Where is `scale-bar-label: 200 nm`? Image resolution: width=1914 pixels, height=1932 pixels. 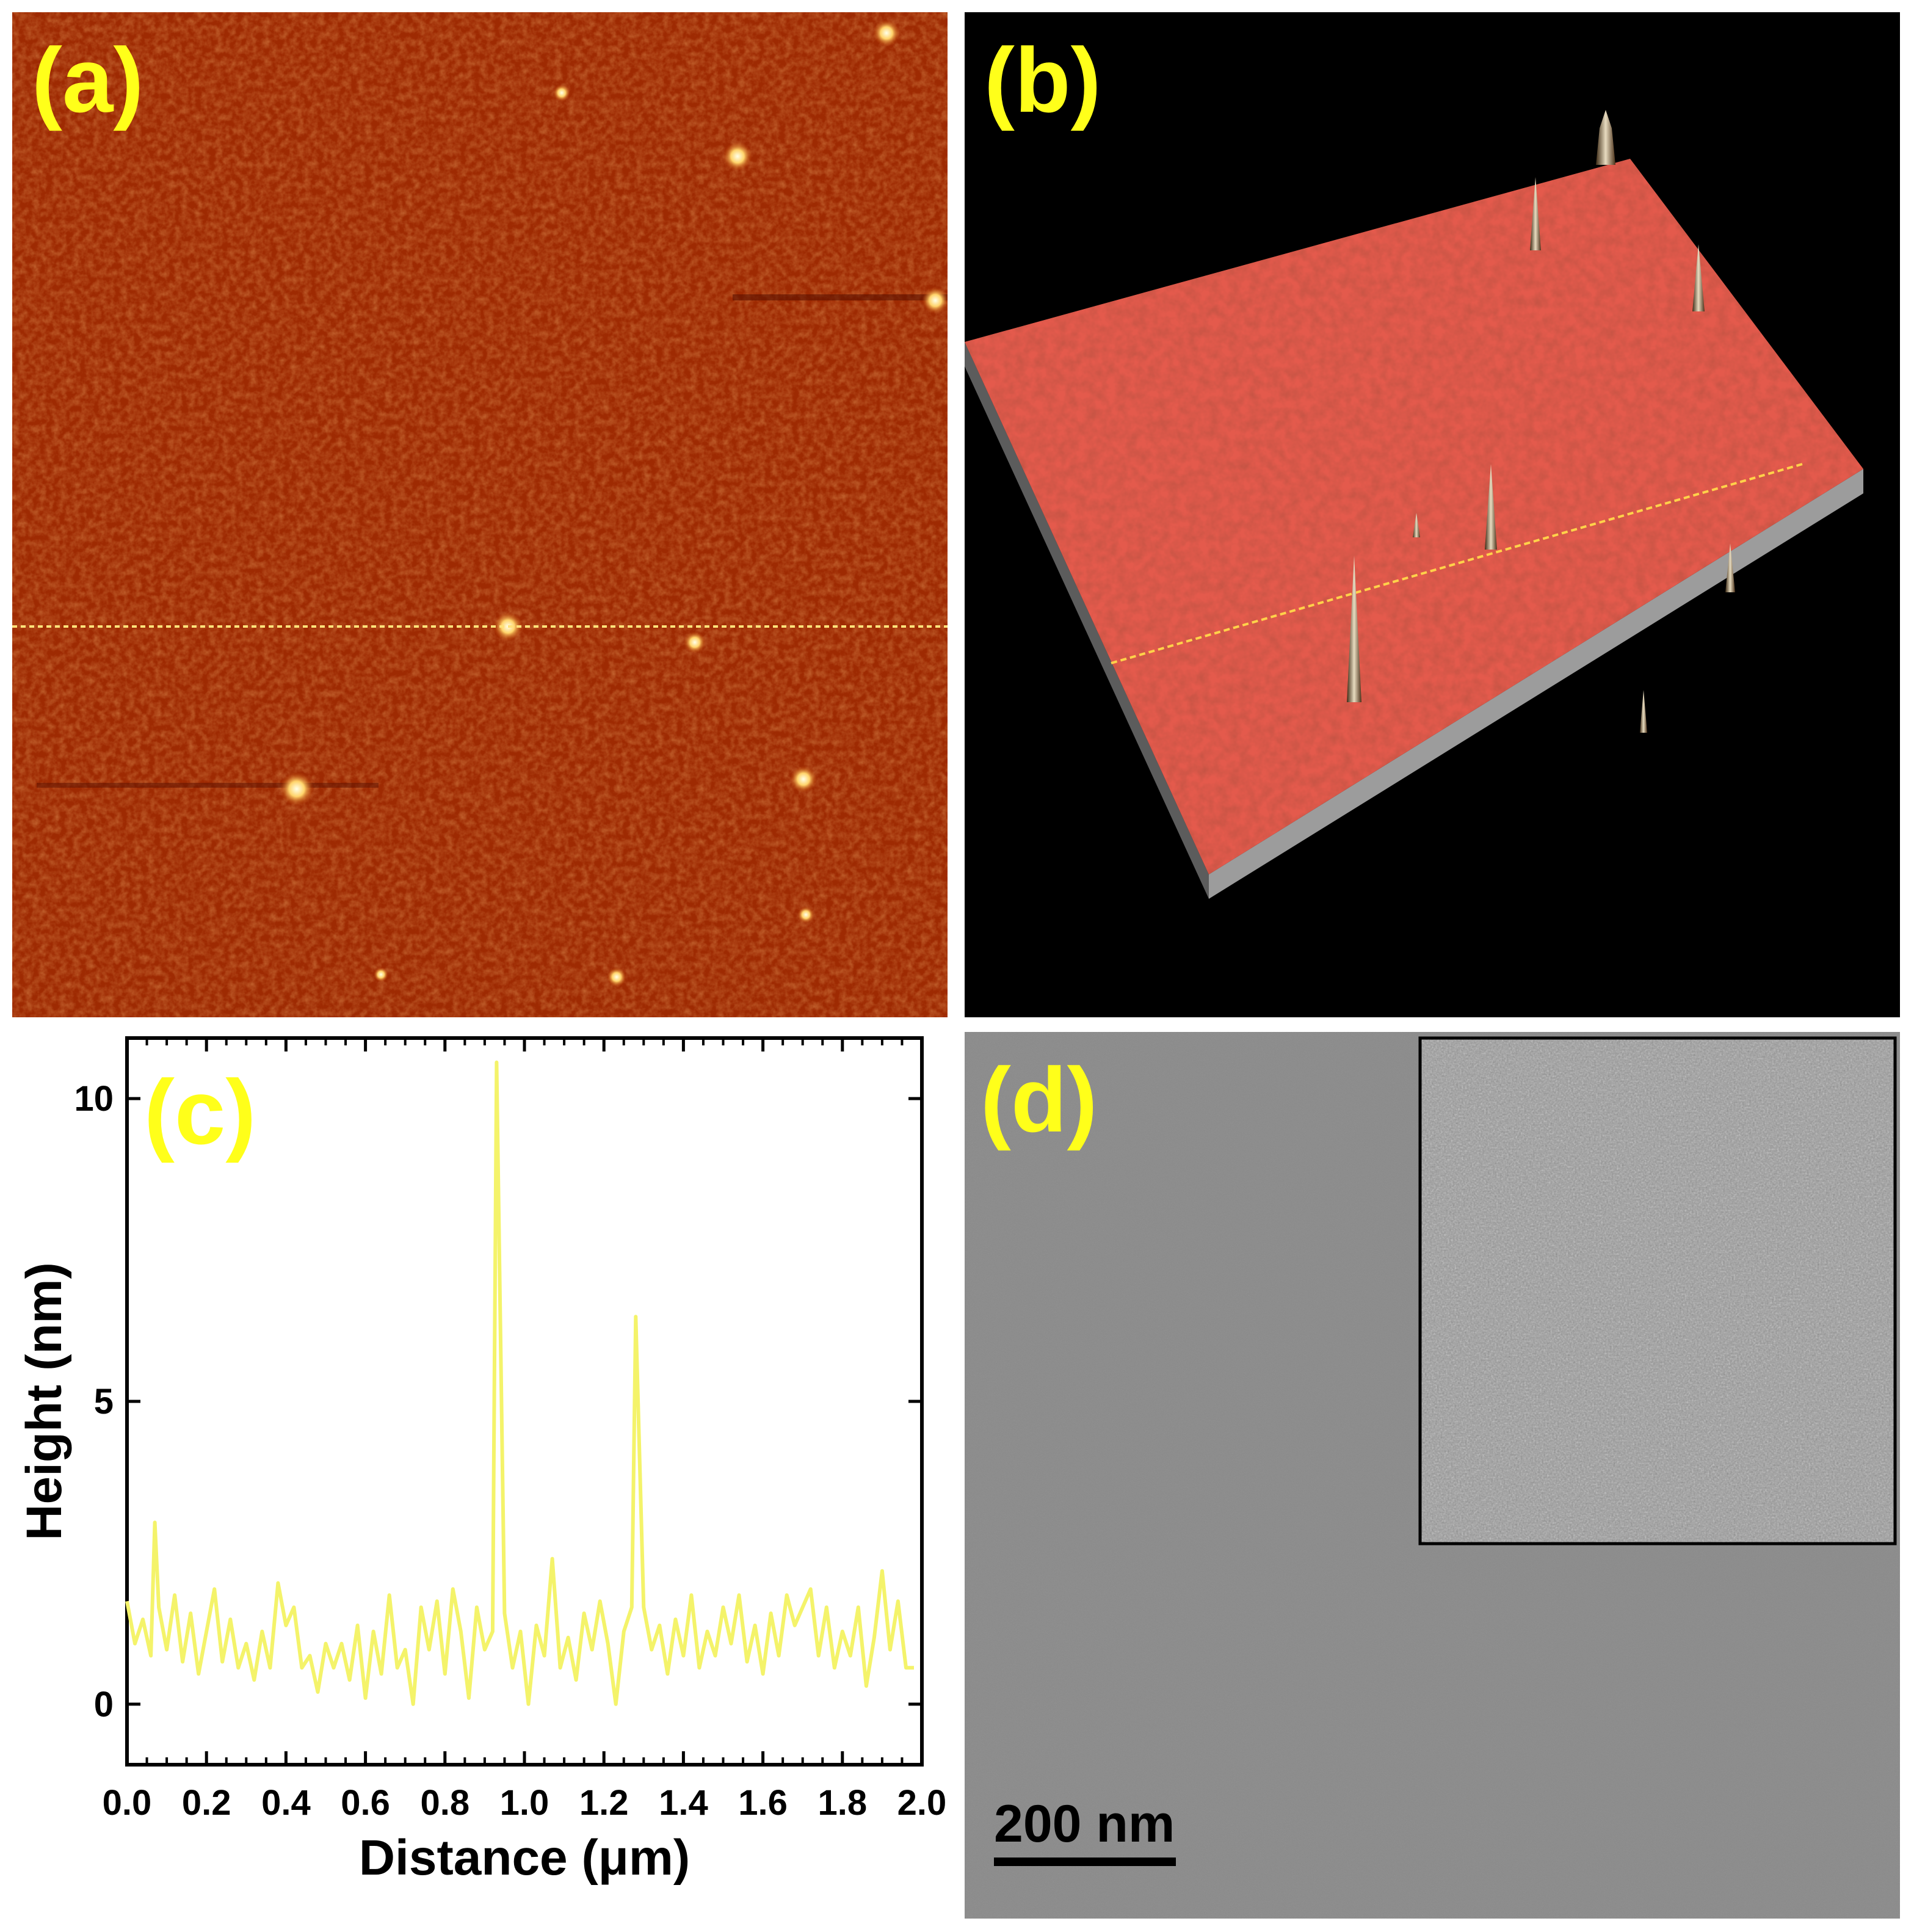
scale-bar-label: 200 nm is located at coordinates (1084, 1824).